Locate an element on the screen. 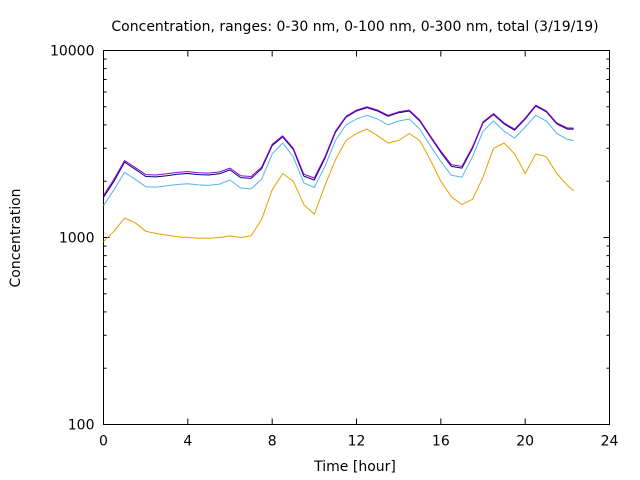  series-line-0-300-nm is located at coordinates (338, 151).